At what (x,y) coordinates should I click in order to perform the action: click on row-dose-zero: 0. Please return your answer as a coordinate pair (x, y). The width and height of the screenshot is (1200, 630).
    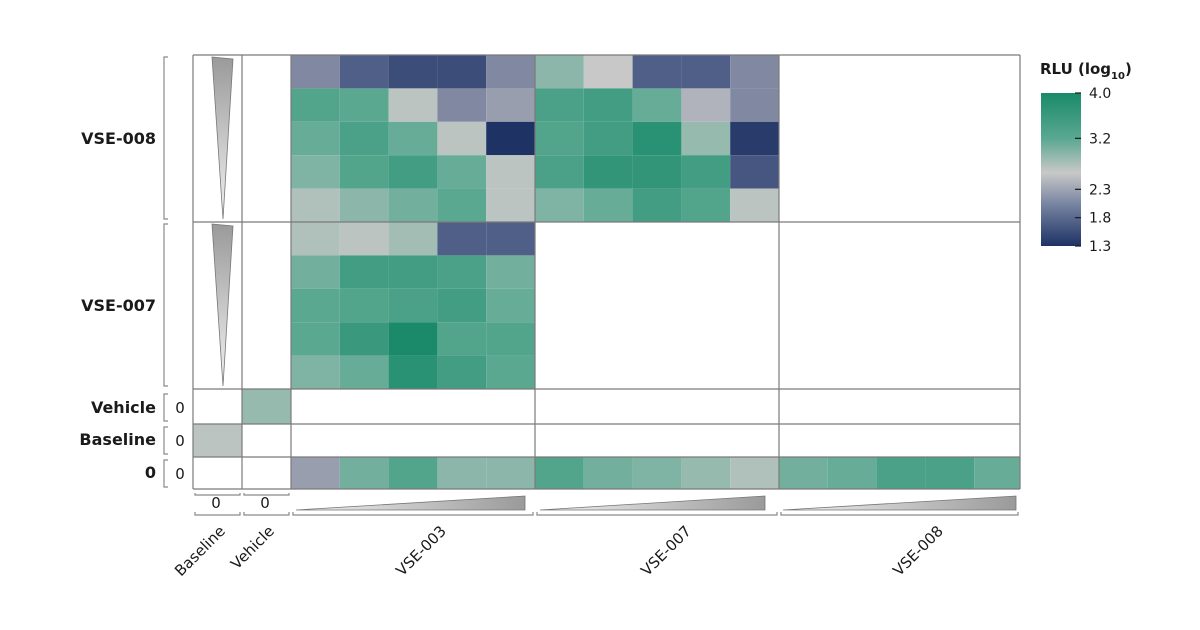
    Looking at the image, I should click on (180, 474).